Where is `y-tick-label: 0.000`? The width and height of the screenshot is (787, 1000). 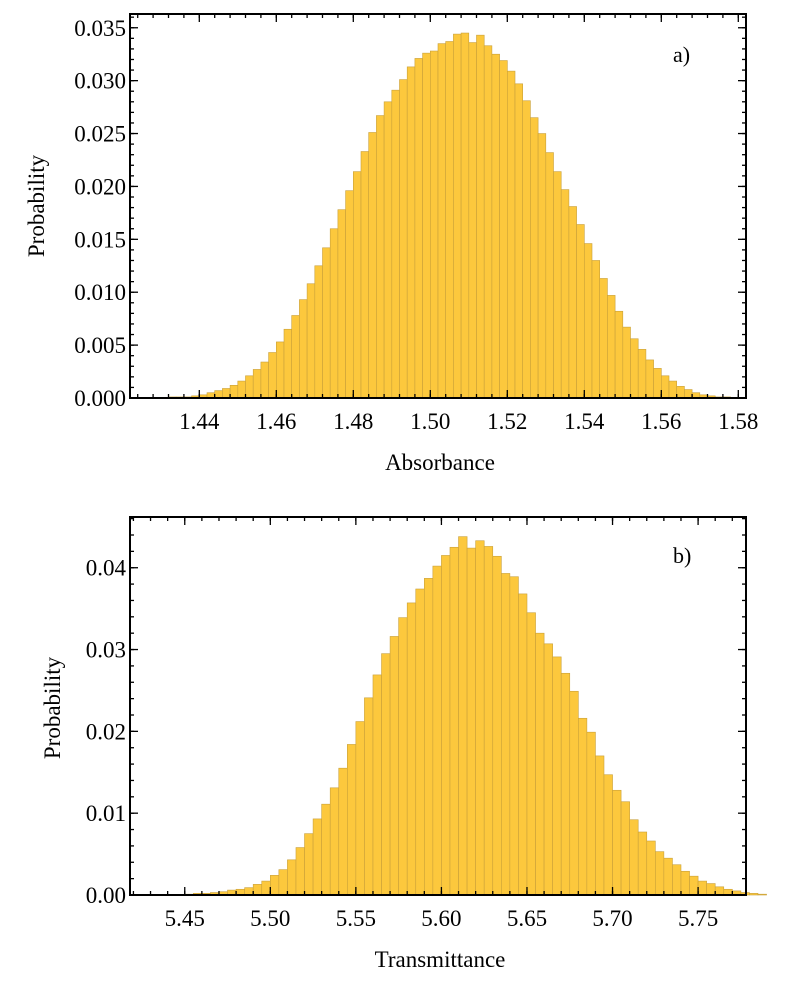 y-tick-label: 0.000 is located at coordinates (100, 398).